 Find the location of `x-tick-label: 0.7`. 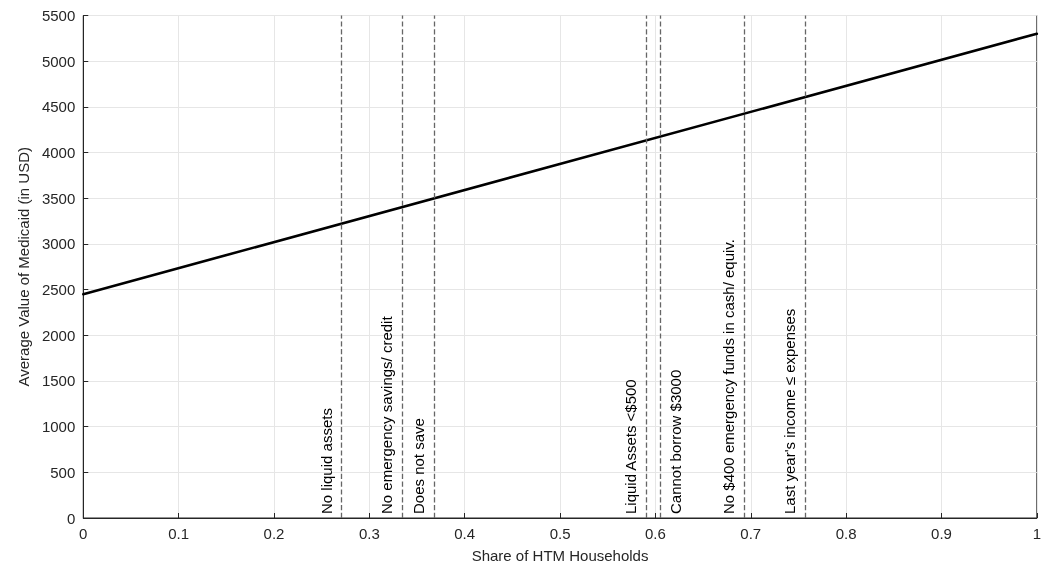

x-tick-label: 0.7 is located at coordinates (751, 533).